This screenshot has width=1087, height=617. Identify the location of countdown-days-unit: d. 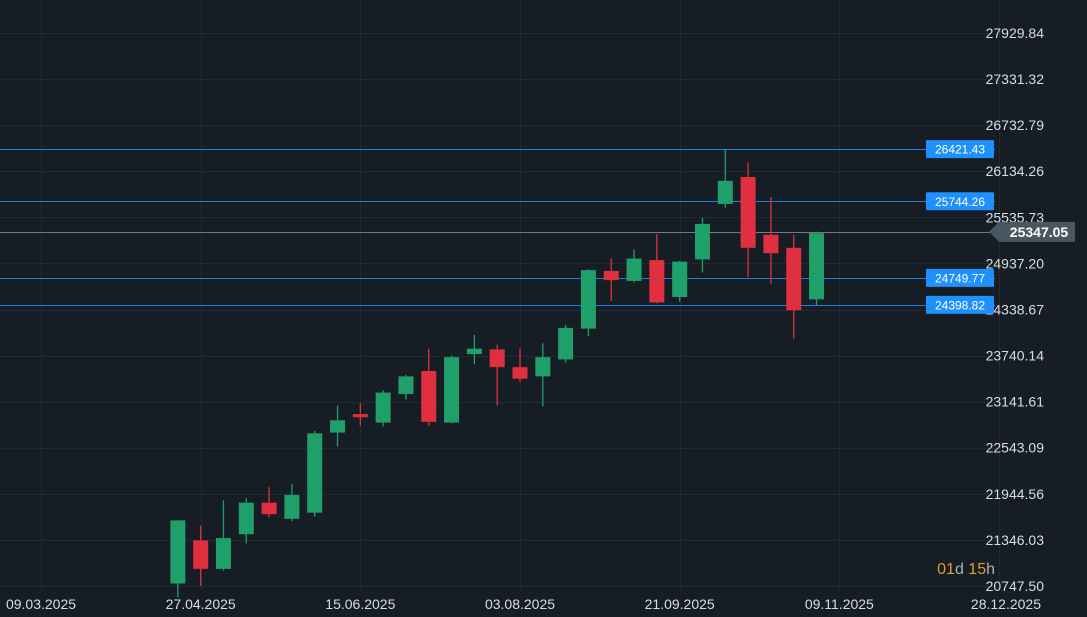
(959, 569).